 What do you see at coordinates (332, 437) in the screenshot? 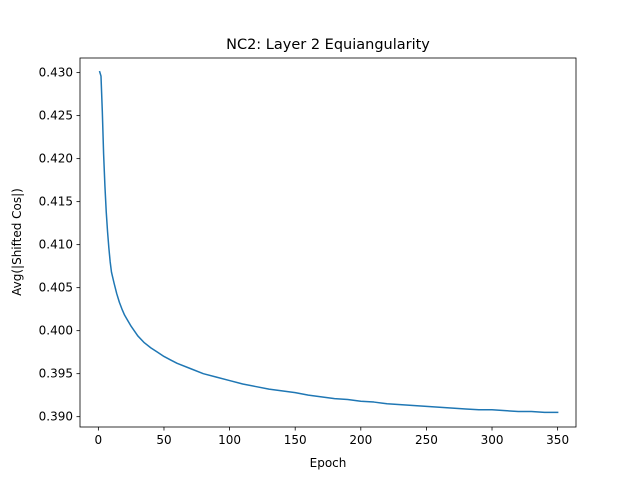
I see `x-axis-ticks: 0 50 100 150 200 250 300 350` at bounding box center [332, 437].